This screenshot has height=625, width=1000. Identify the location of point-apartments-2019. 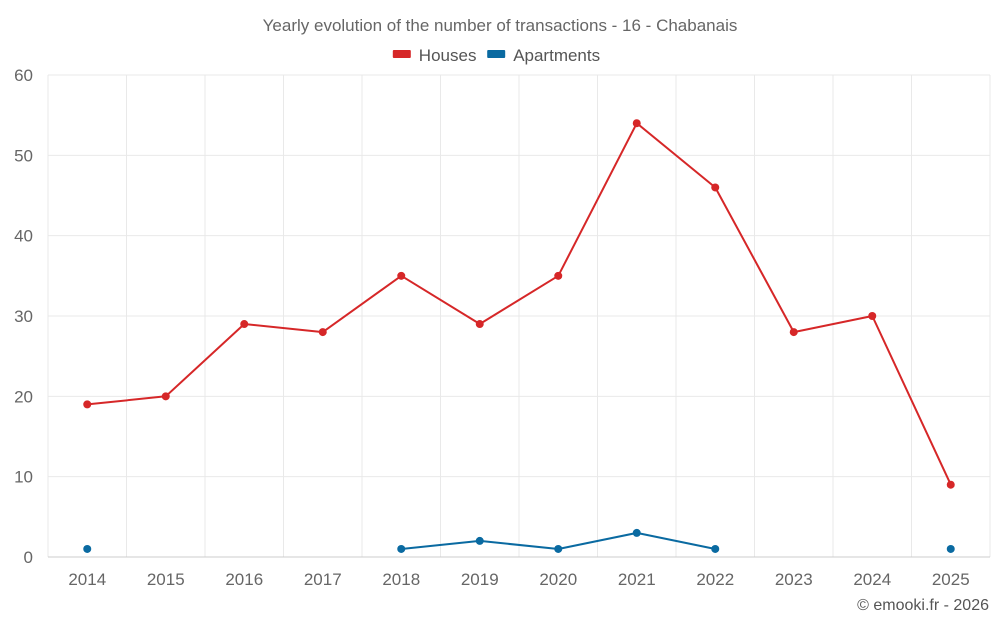
(479, 540).